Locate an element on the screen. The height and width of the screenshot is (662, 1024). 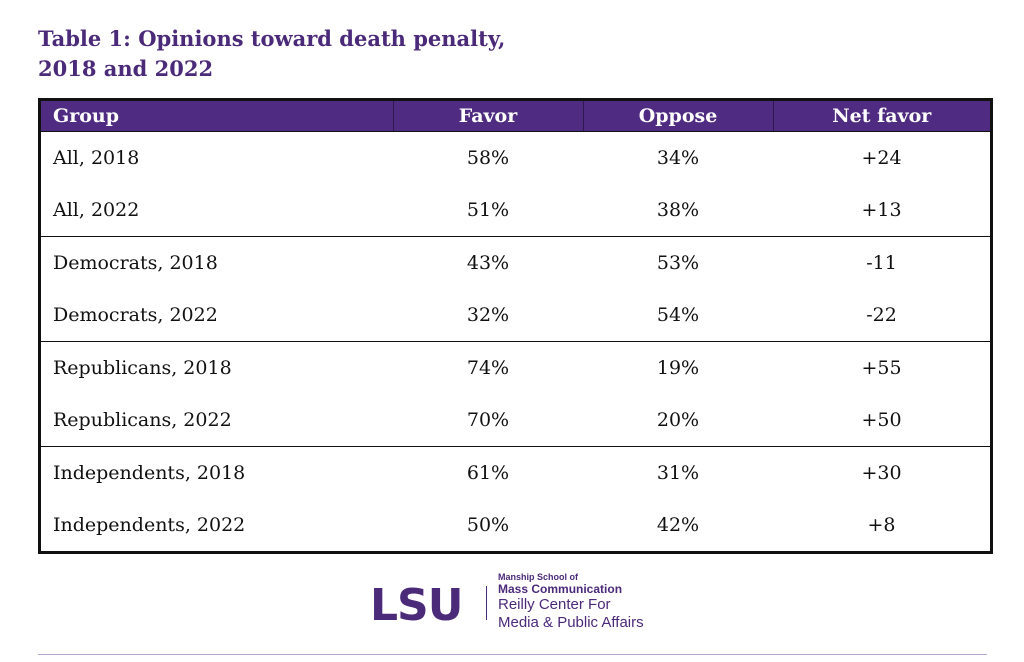
table-row: Republicans, 2018 74% 19% +55 is located at coordinates (515, 367).